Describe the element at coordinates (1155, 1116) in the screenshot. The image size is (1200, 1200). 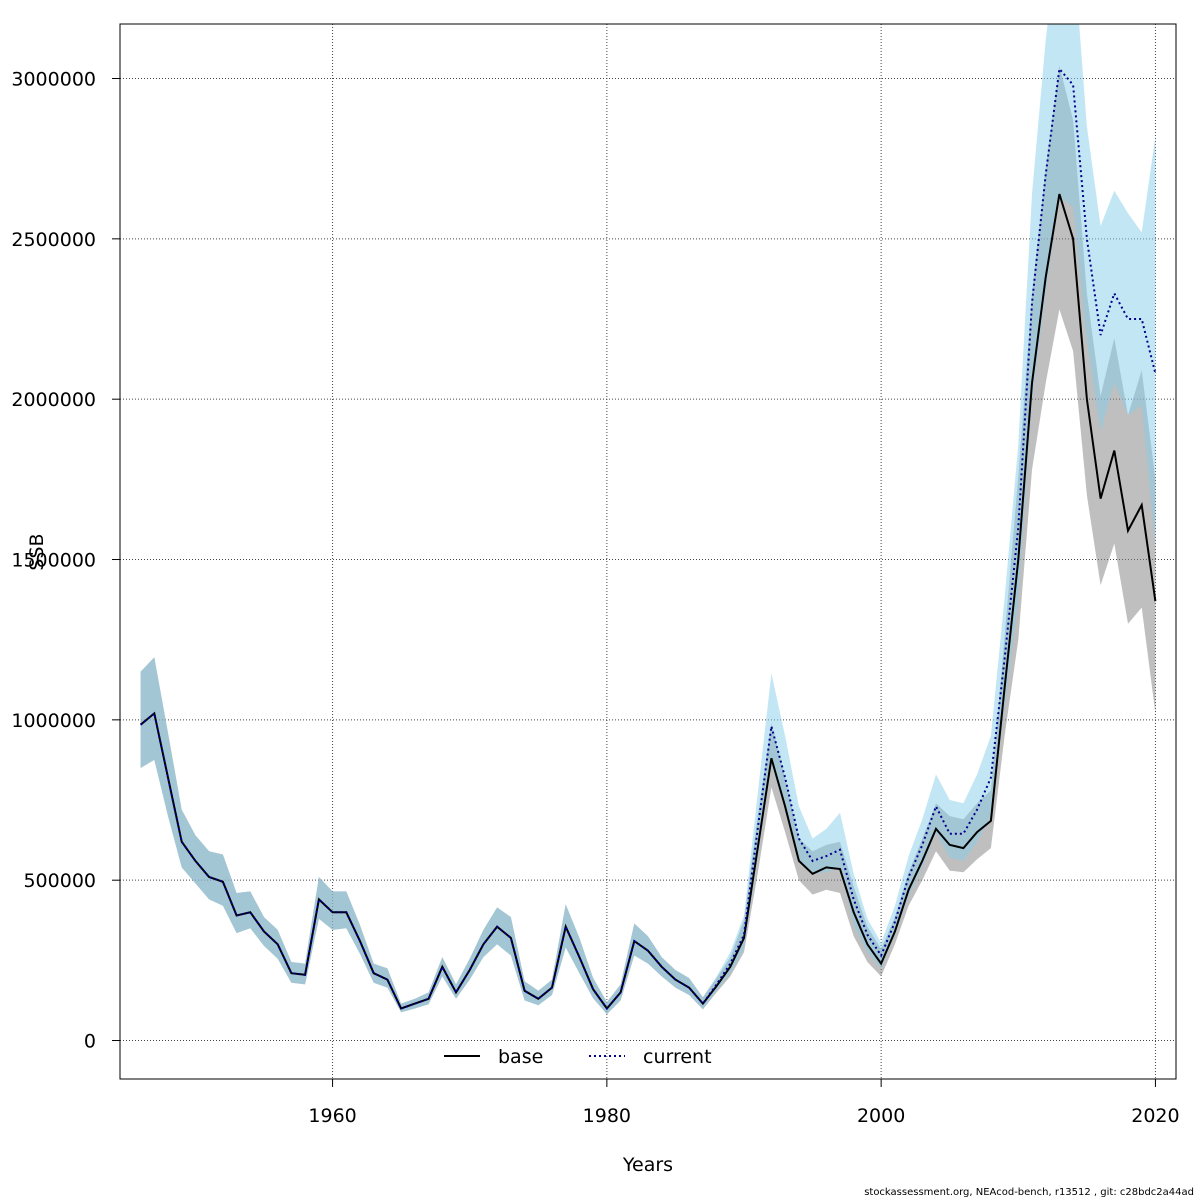
I see `x-tick-label-2020: 2020` at that location.